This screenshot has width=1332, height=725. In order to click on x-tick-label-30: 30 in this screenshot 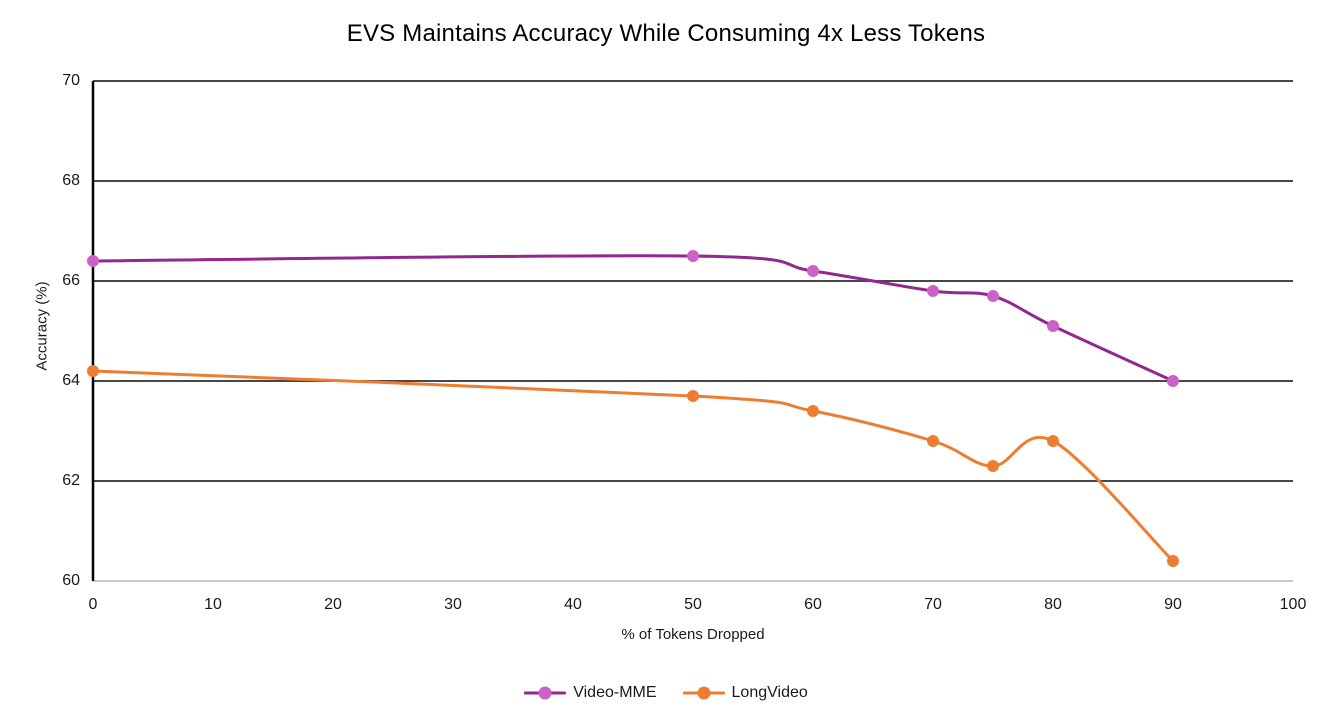, I will do `click(453, 604)`.